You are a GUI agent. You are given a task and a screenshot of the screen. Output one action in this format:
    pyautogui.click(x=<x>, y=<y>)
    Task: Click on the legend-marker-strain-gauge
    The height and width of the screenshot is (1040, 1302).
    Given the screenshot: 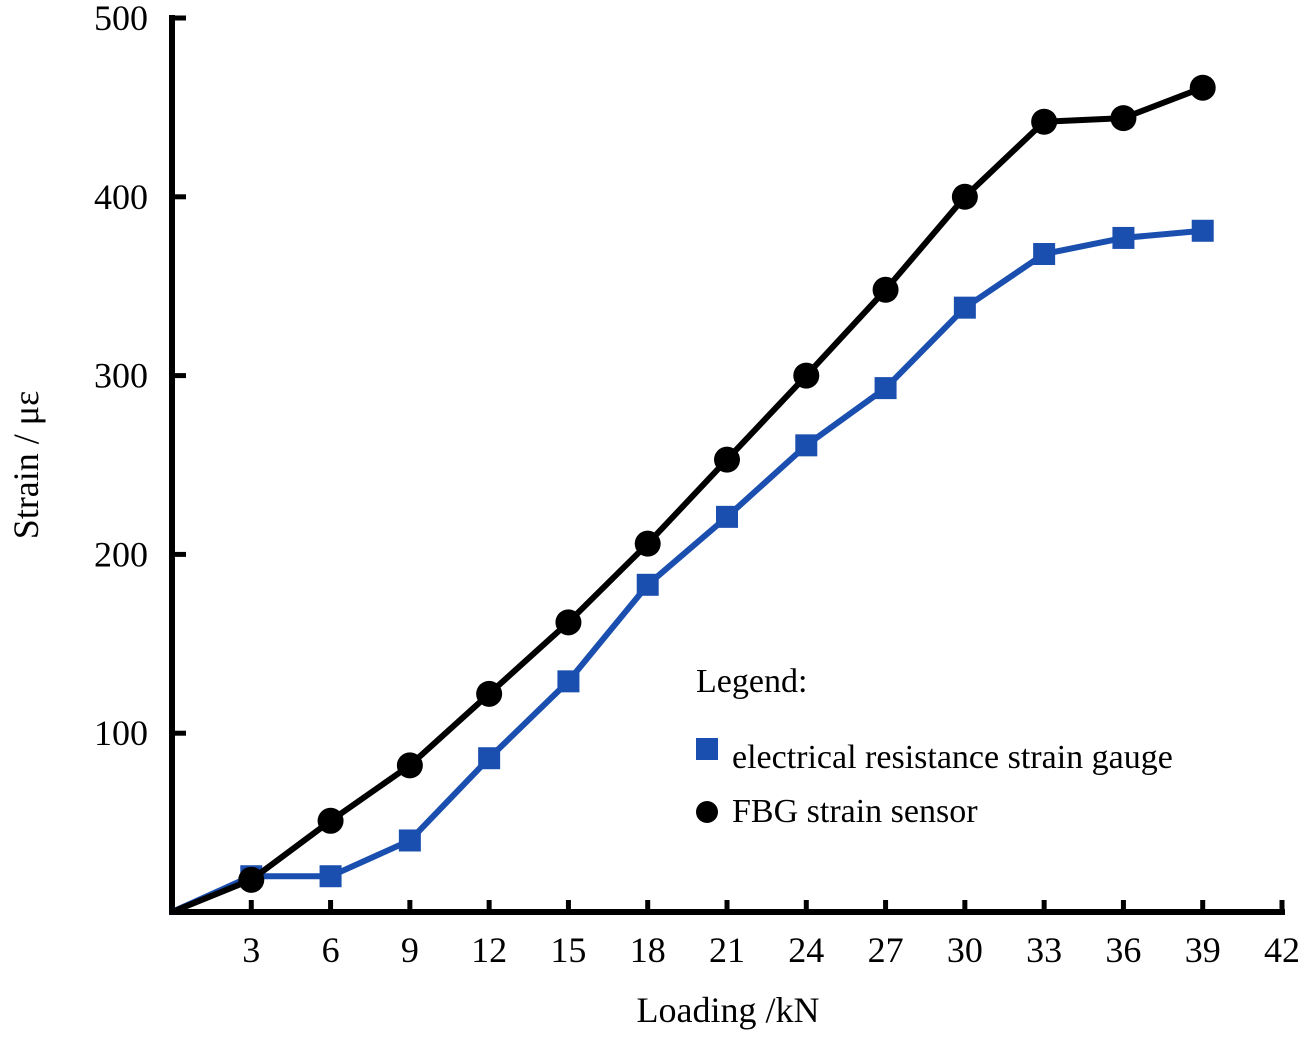 What is the action you would take?
    pyautogui.click(x=707, y=749)
    